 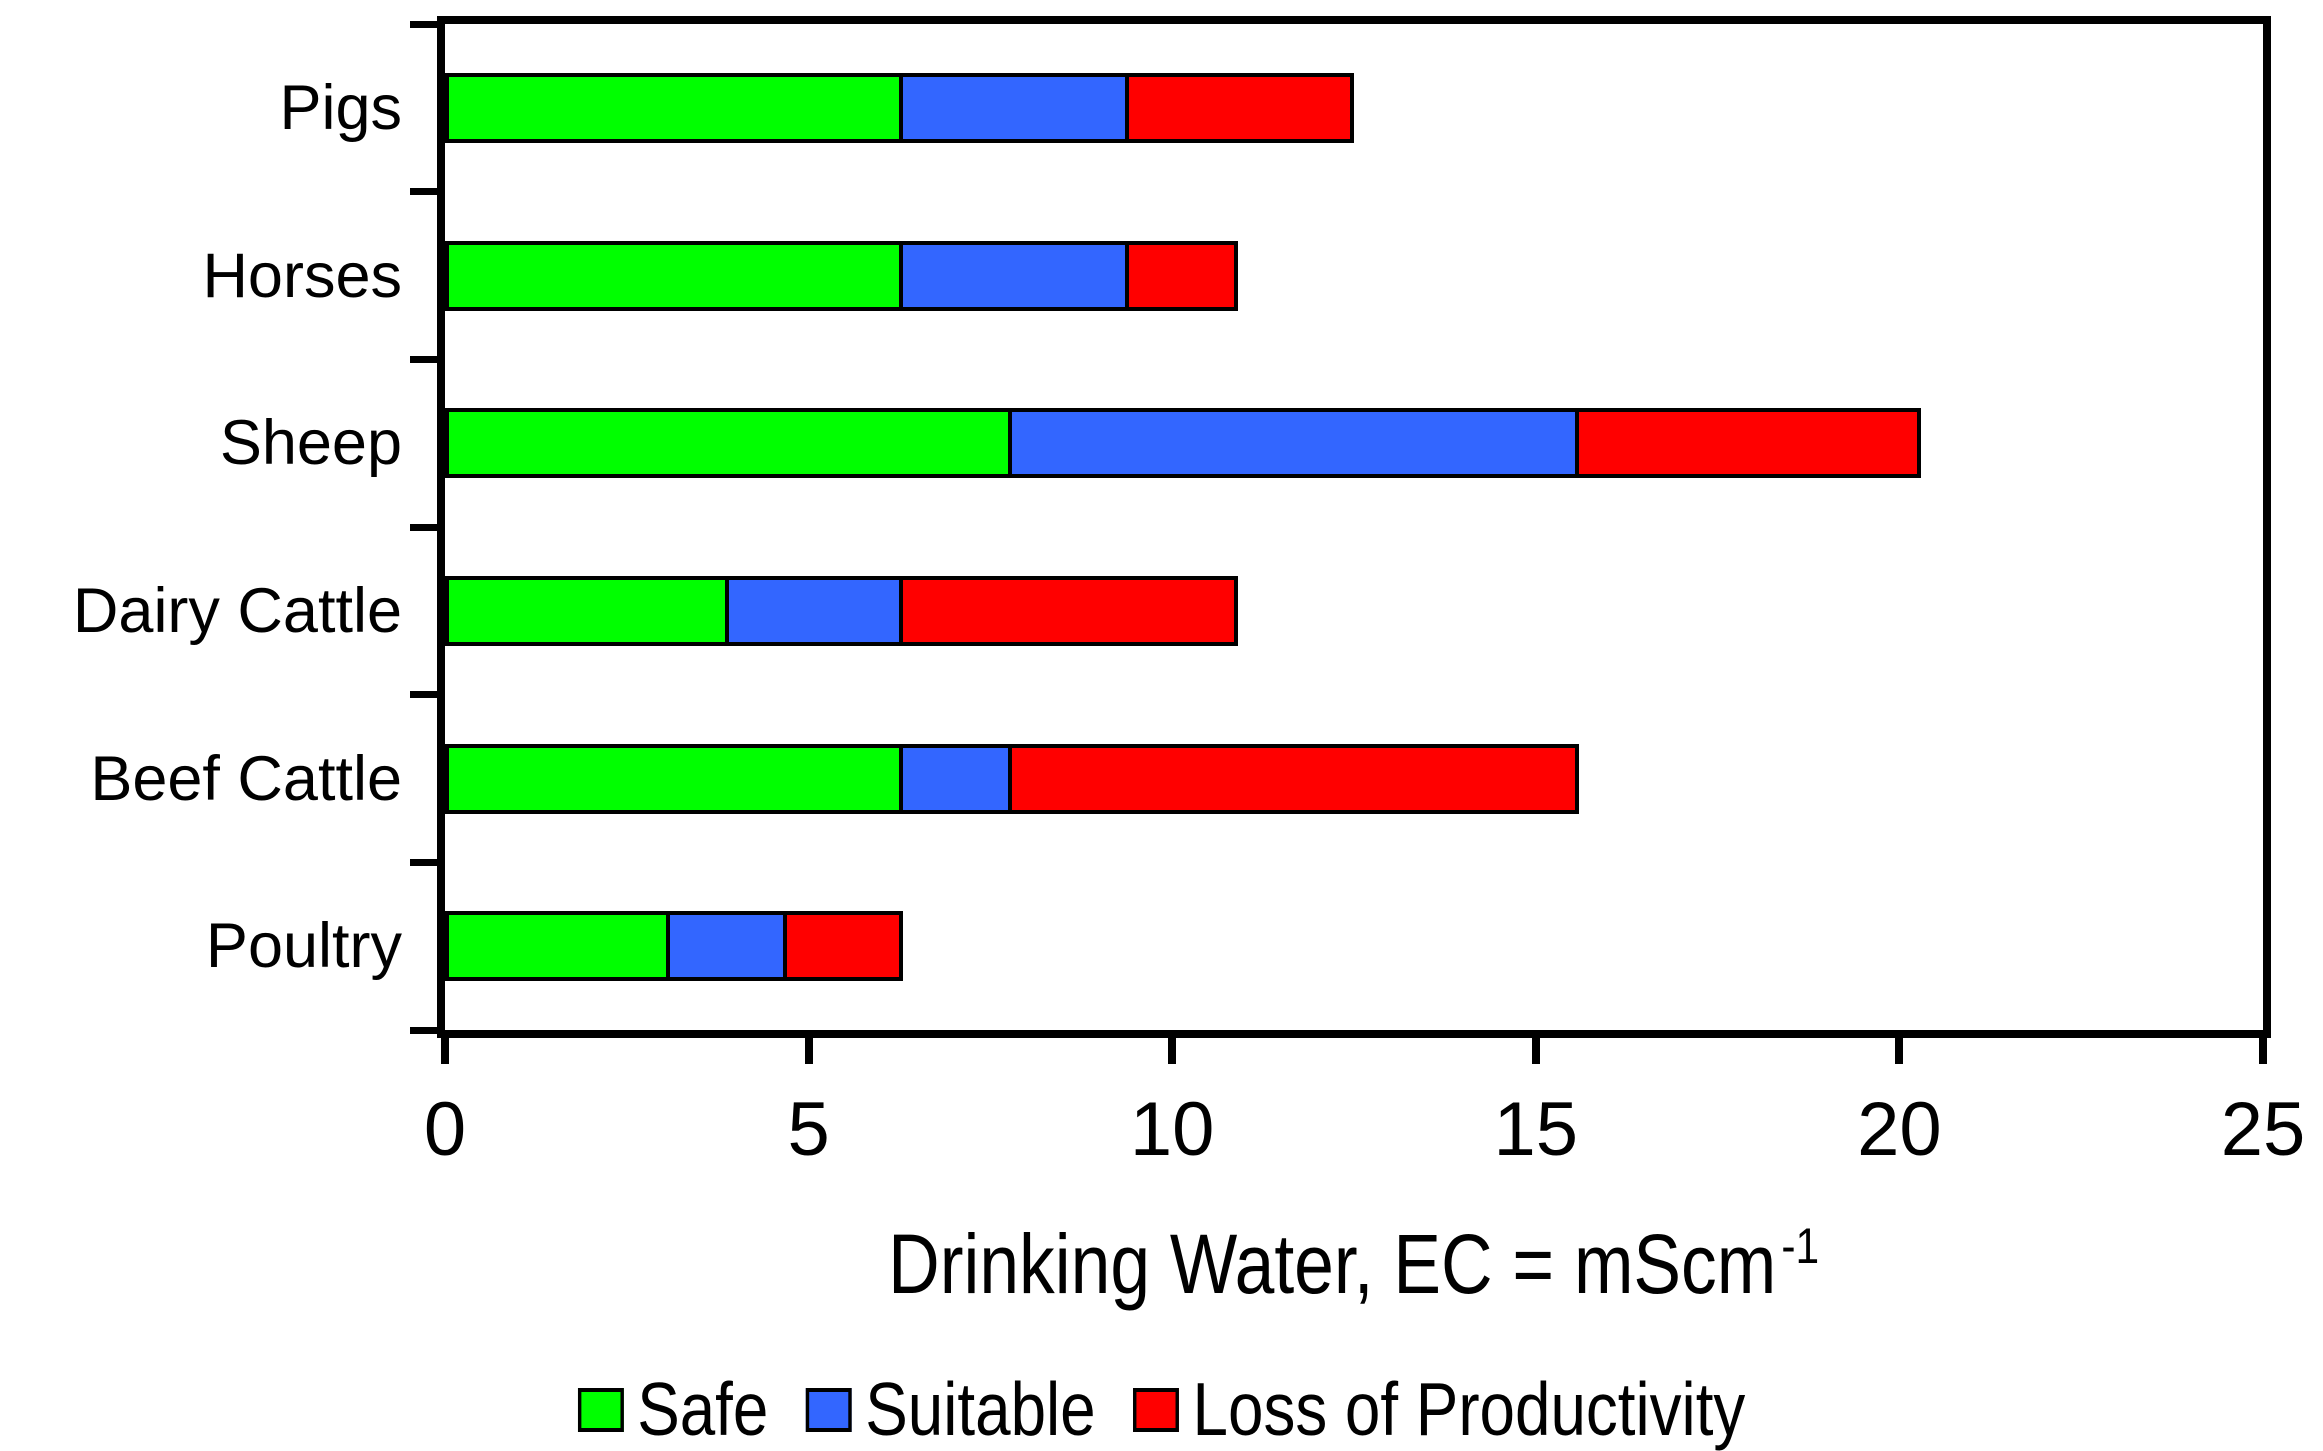 What do you see at coordinates (1294, 778) in the screenshot?
I see `bar-segment-loss-of-productivity-beef-cattle` at bounding box center [1294, 778].